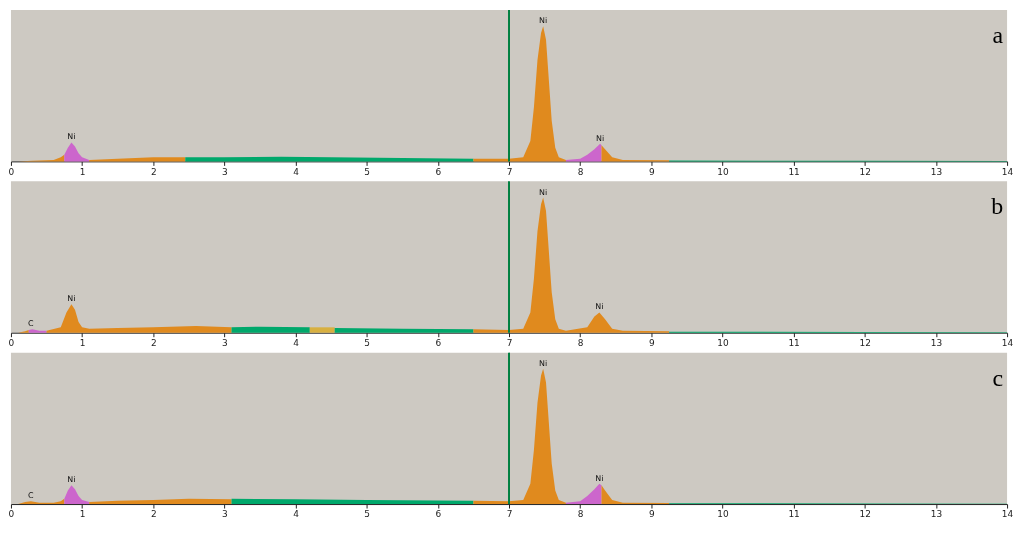 Image resolution: width=1025 pixels, height=551 pixels. Describe the element at coordinates (998, 377) in the screenshot. I see `annotation: c` at that location.